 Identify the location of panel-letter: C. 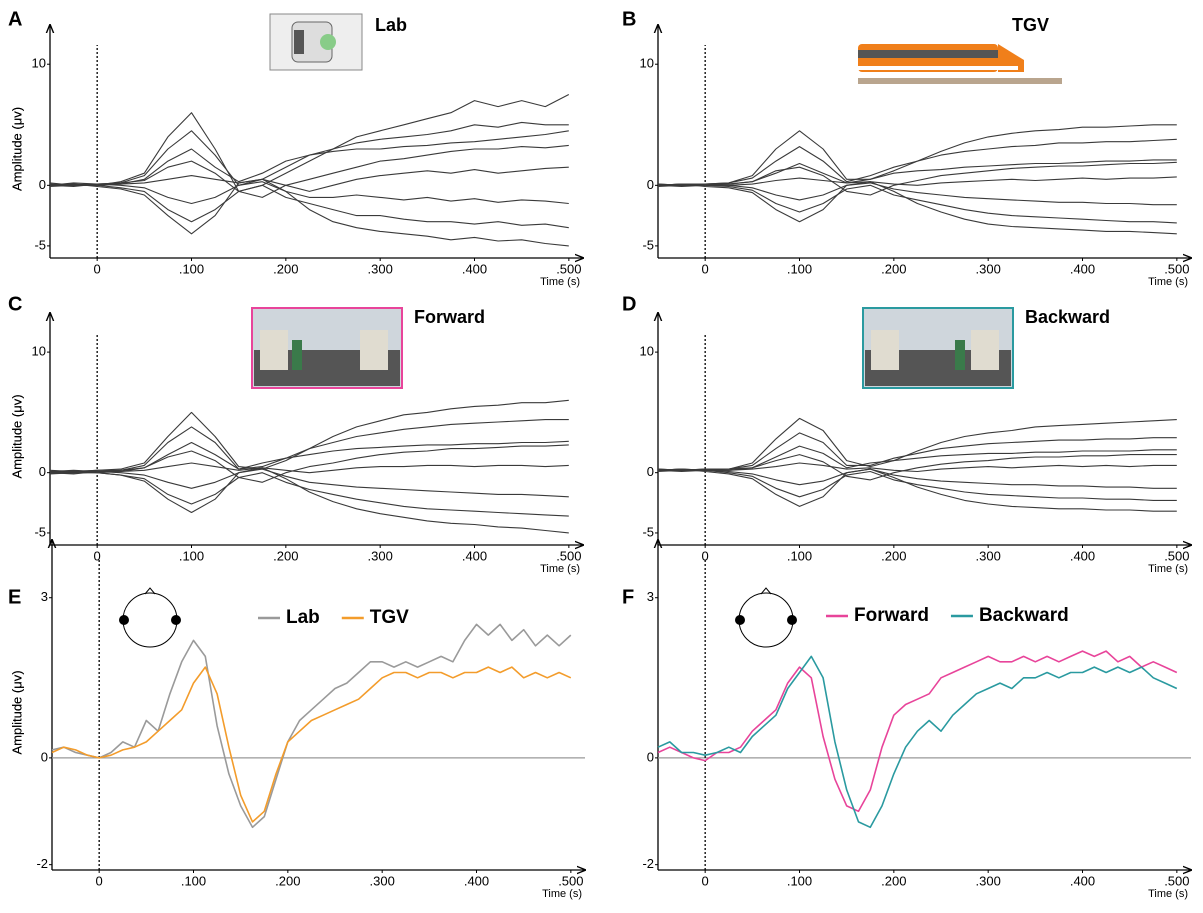
(15, 304).